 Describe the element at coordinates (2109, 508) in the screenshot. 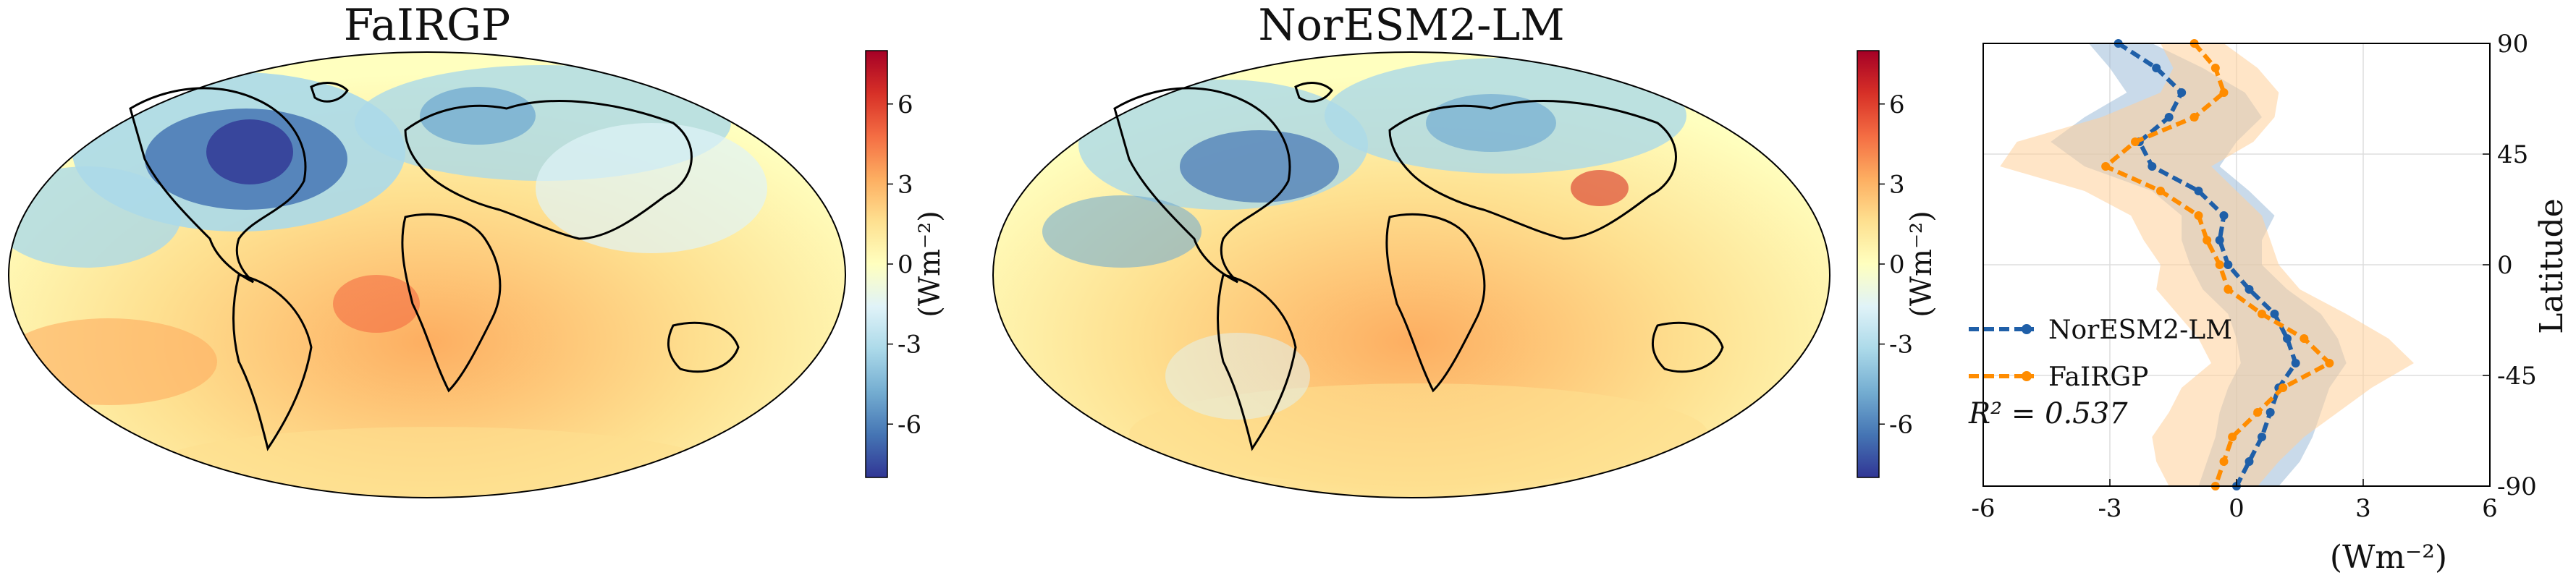

I see `x-tick-label: -3` at that location.